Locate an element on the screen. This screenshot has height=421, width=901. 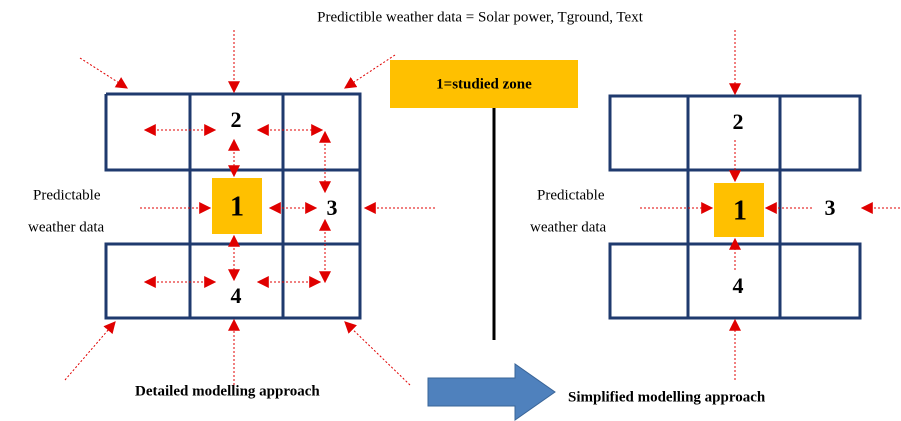
caption: Detailed modelling approach is located at coordinates (227, 391).